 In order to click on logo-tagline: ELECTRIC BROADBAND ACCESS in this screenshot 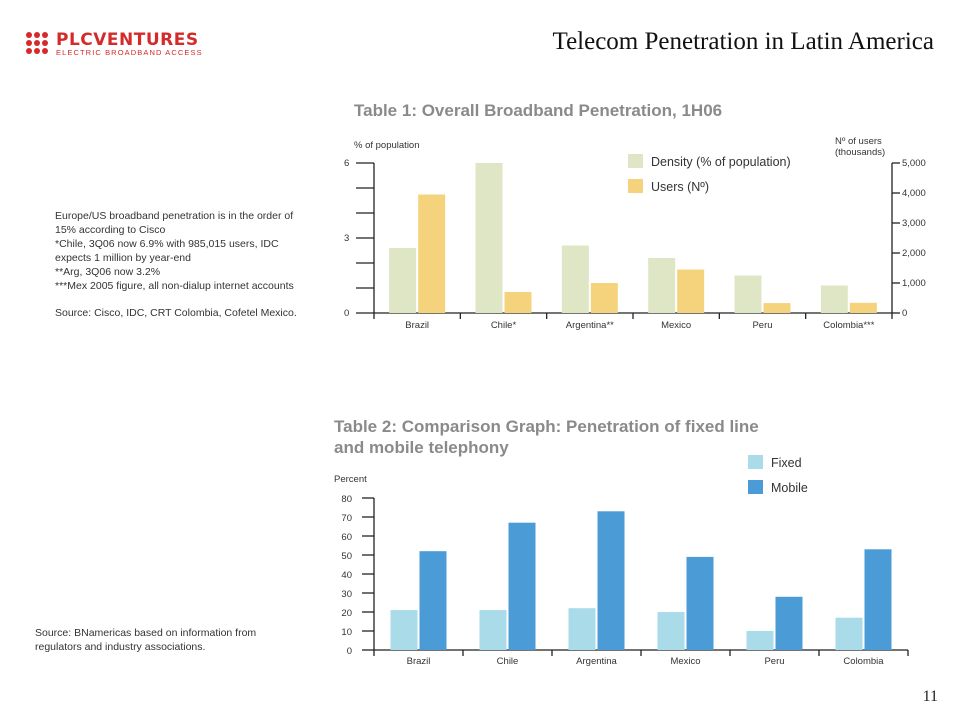, I will do `click(129, 52)`.